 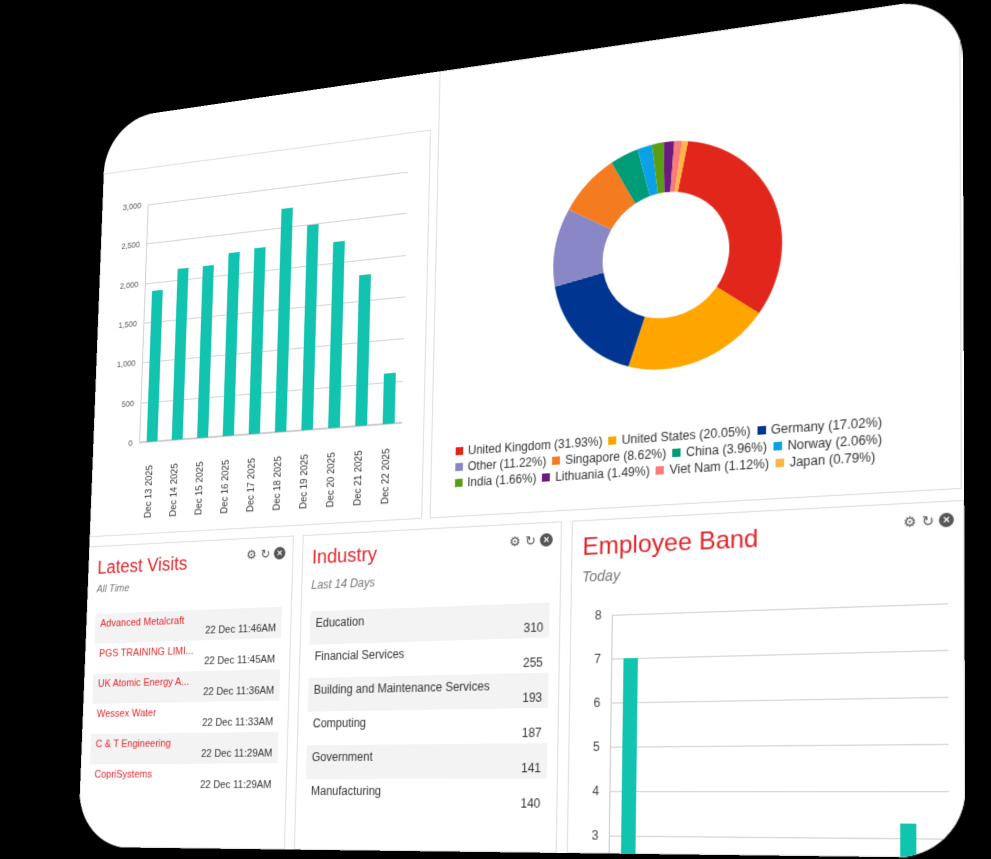 What do you see at coordinates (113, 589) in the screenshot?
I see `panel-subtitle: All Time` at bounding box center [113, 589].